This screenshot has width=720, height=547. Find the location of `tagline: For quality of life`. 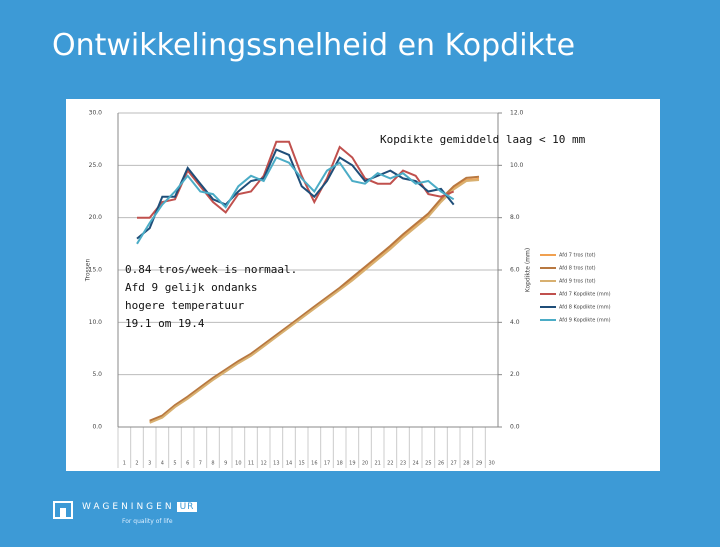

tagline: For quality of life is located at coordinates (147, 521).